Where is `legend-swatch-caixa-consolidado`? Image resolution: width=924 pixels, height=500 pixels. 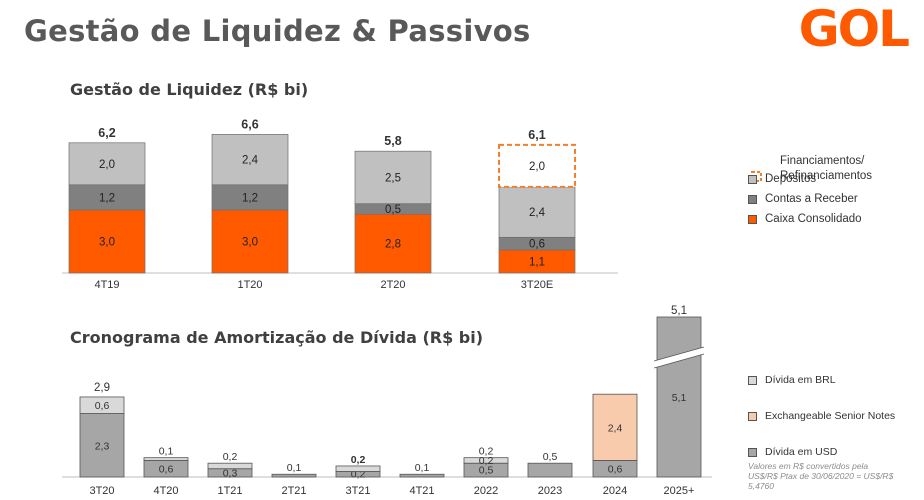 legend-swatch-caixa-consolidado is located at coordinates (752, 219).